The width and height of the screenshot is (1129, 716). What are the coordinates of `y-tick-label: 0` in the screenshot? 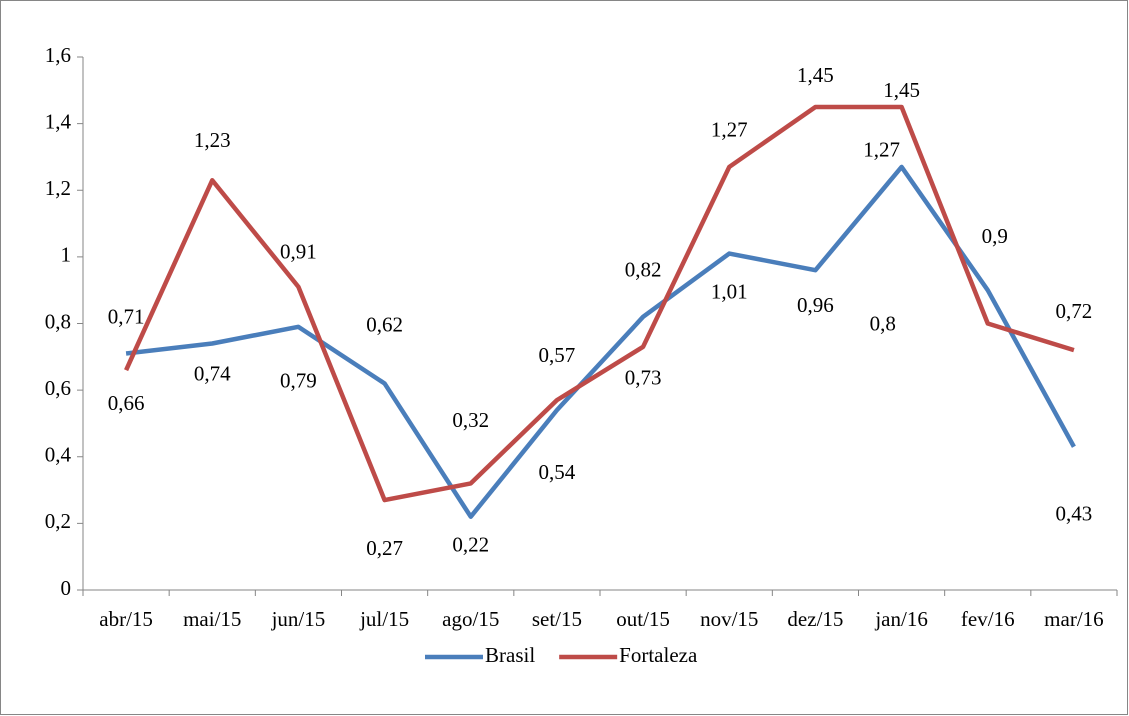 It's located at (66, 588).